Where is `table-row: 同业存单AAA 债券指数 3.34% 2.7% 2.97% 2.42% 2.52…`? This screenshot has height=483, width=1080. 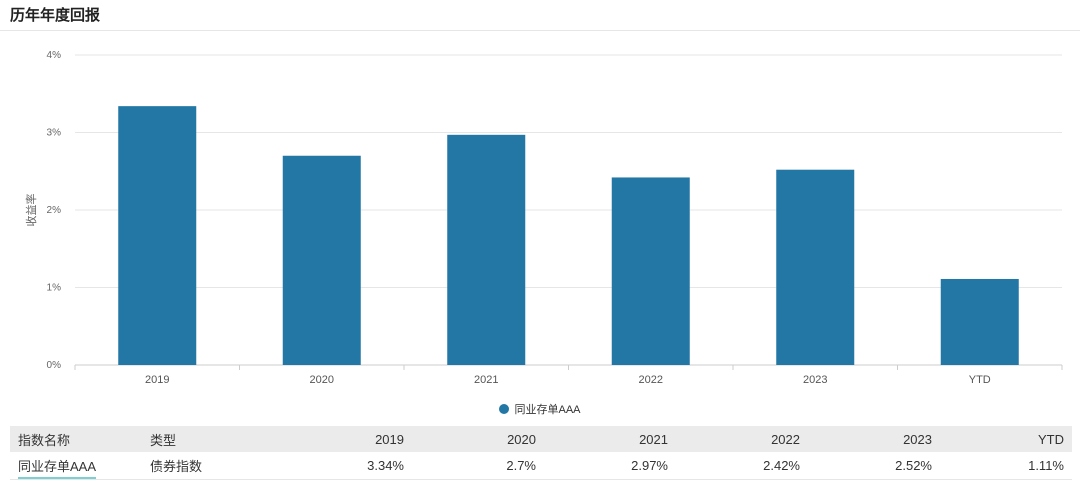 table-row: 同业存单AAA 债券指数 3.34% 2.7% 2.97% 2.42% 2.52… is located at coordinates (541, 466).